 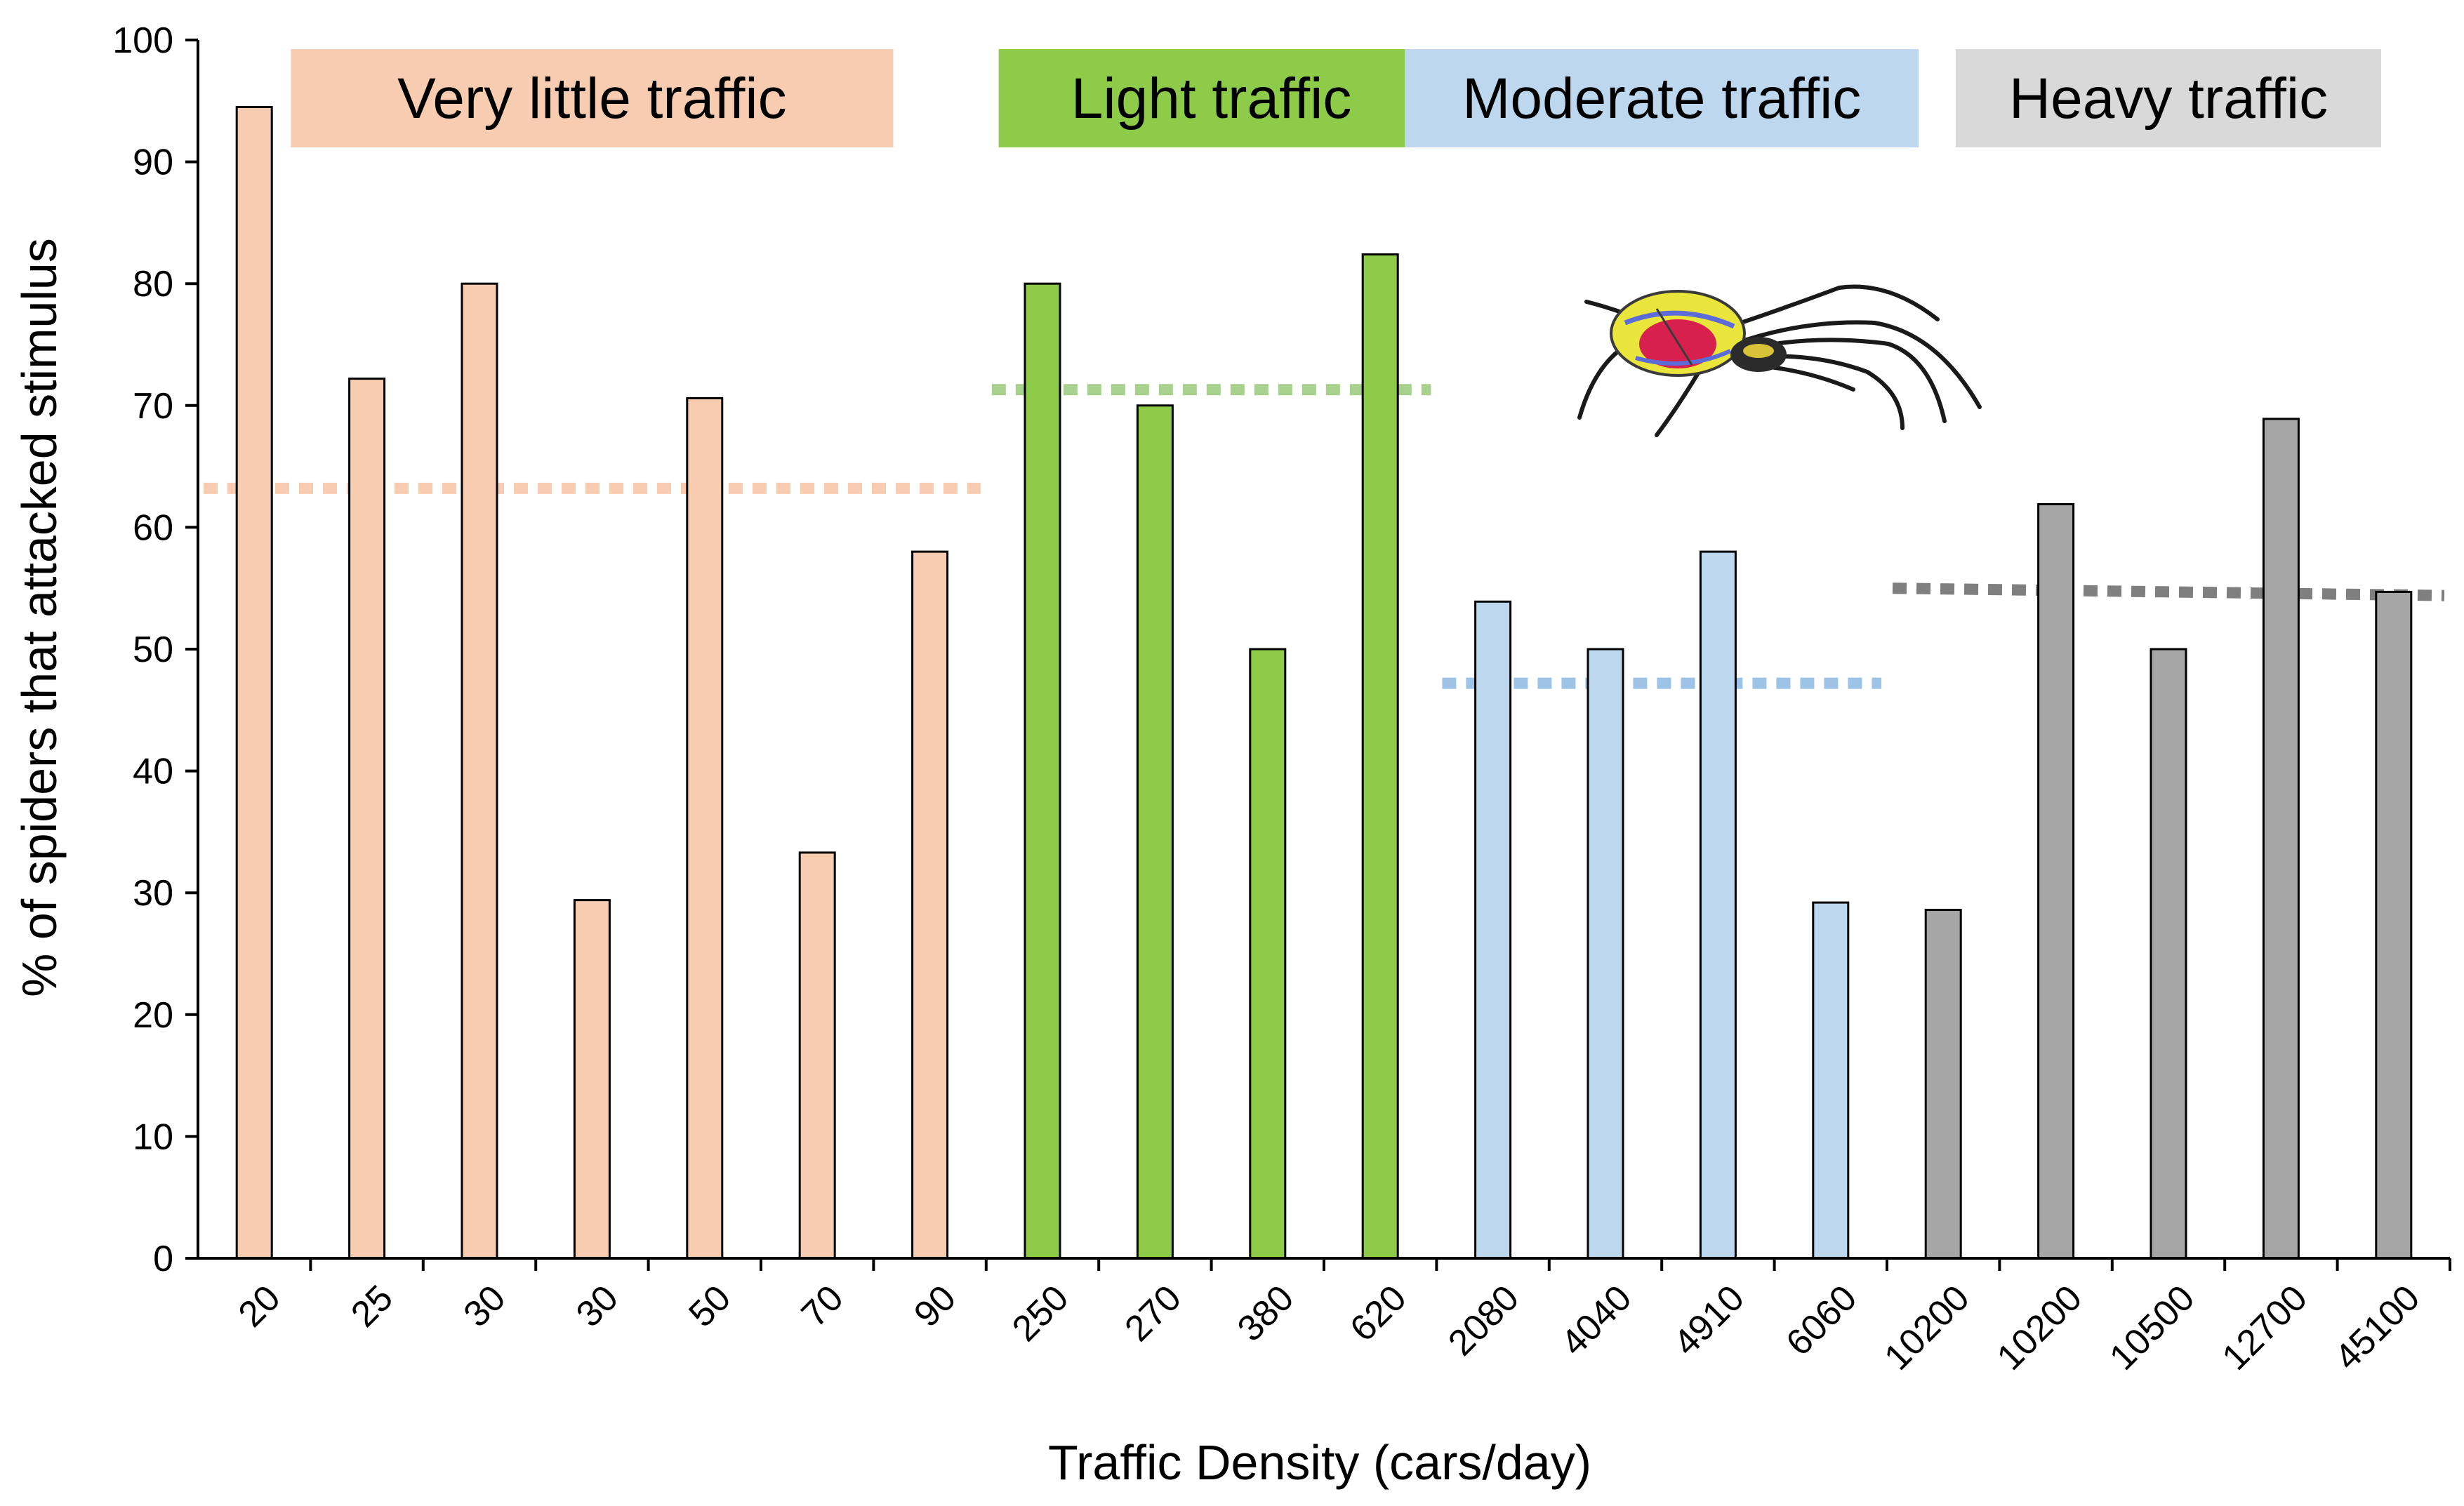 I want to click on x-tick-label: 50, so click(x=710, y=1306).